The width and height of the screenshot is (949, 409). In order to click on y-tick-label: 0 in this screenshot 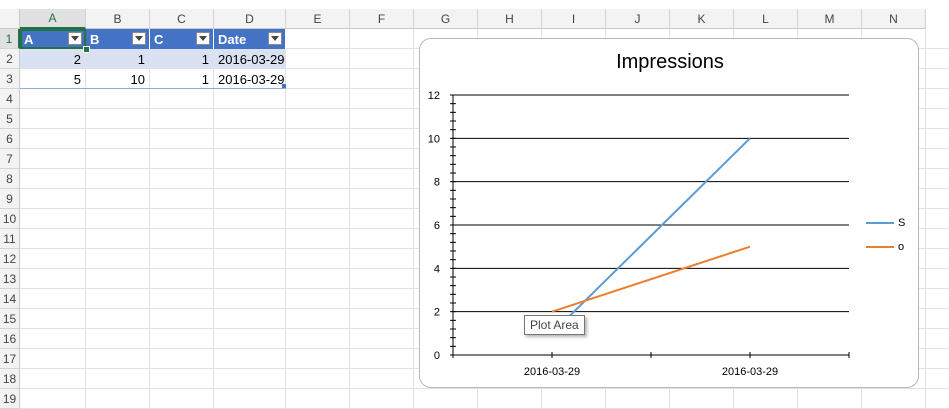, I will do `click(437, 356)`.